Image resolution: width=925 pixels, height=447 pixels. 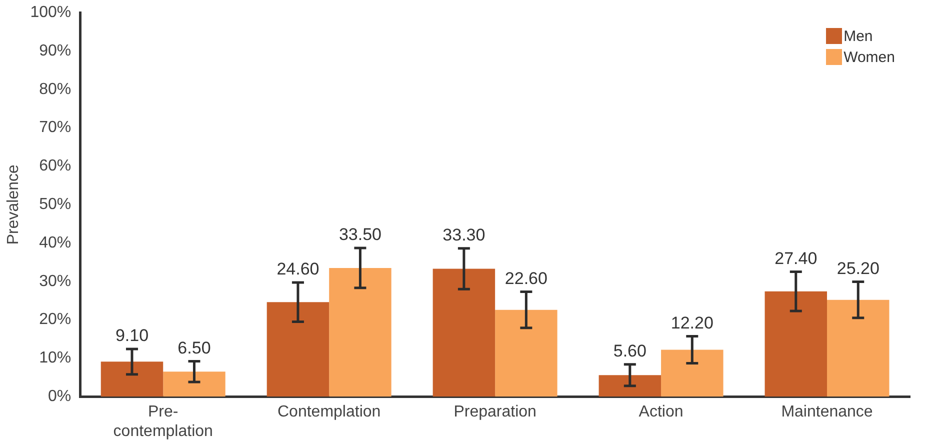 What do you see at coordinates (55, 51) in the screenshot?
I see `y-tick-label: 90%` at bounding box center [55, 51].